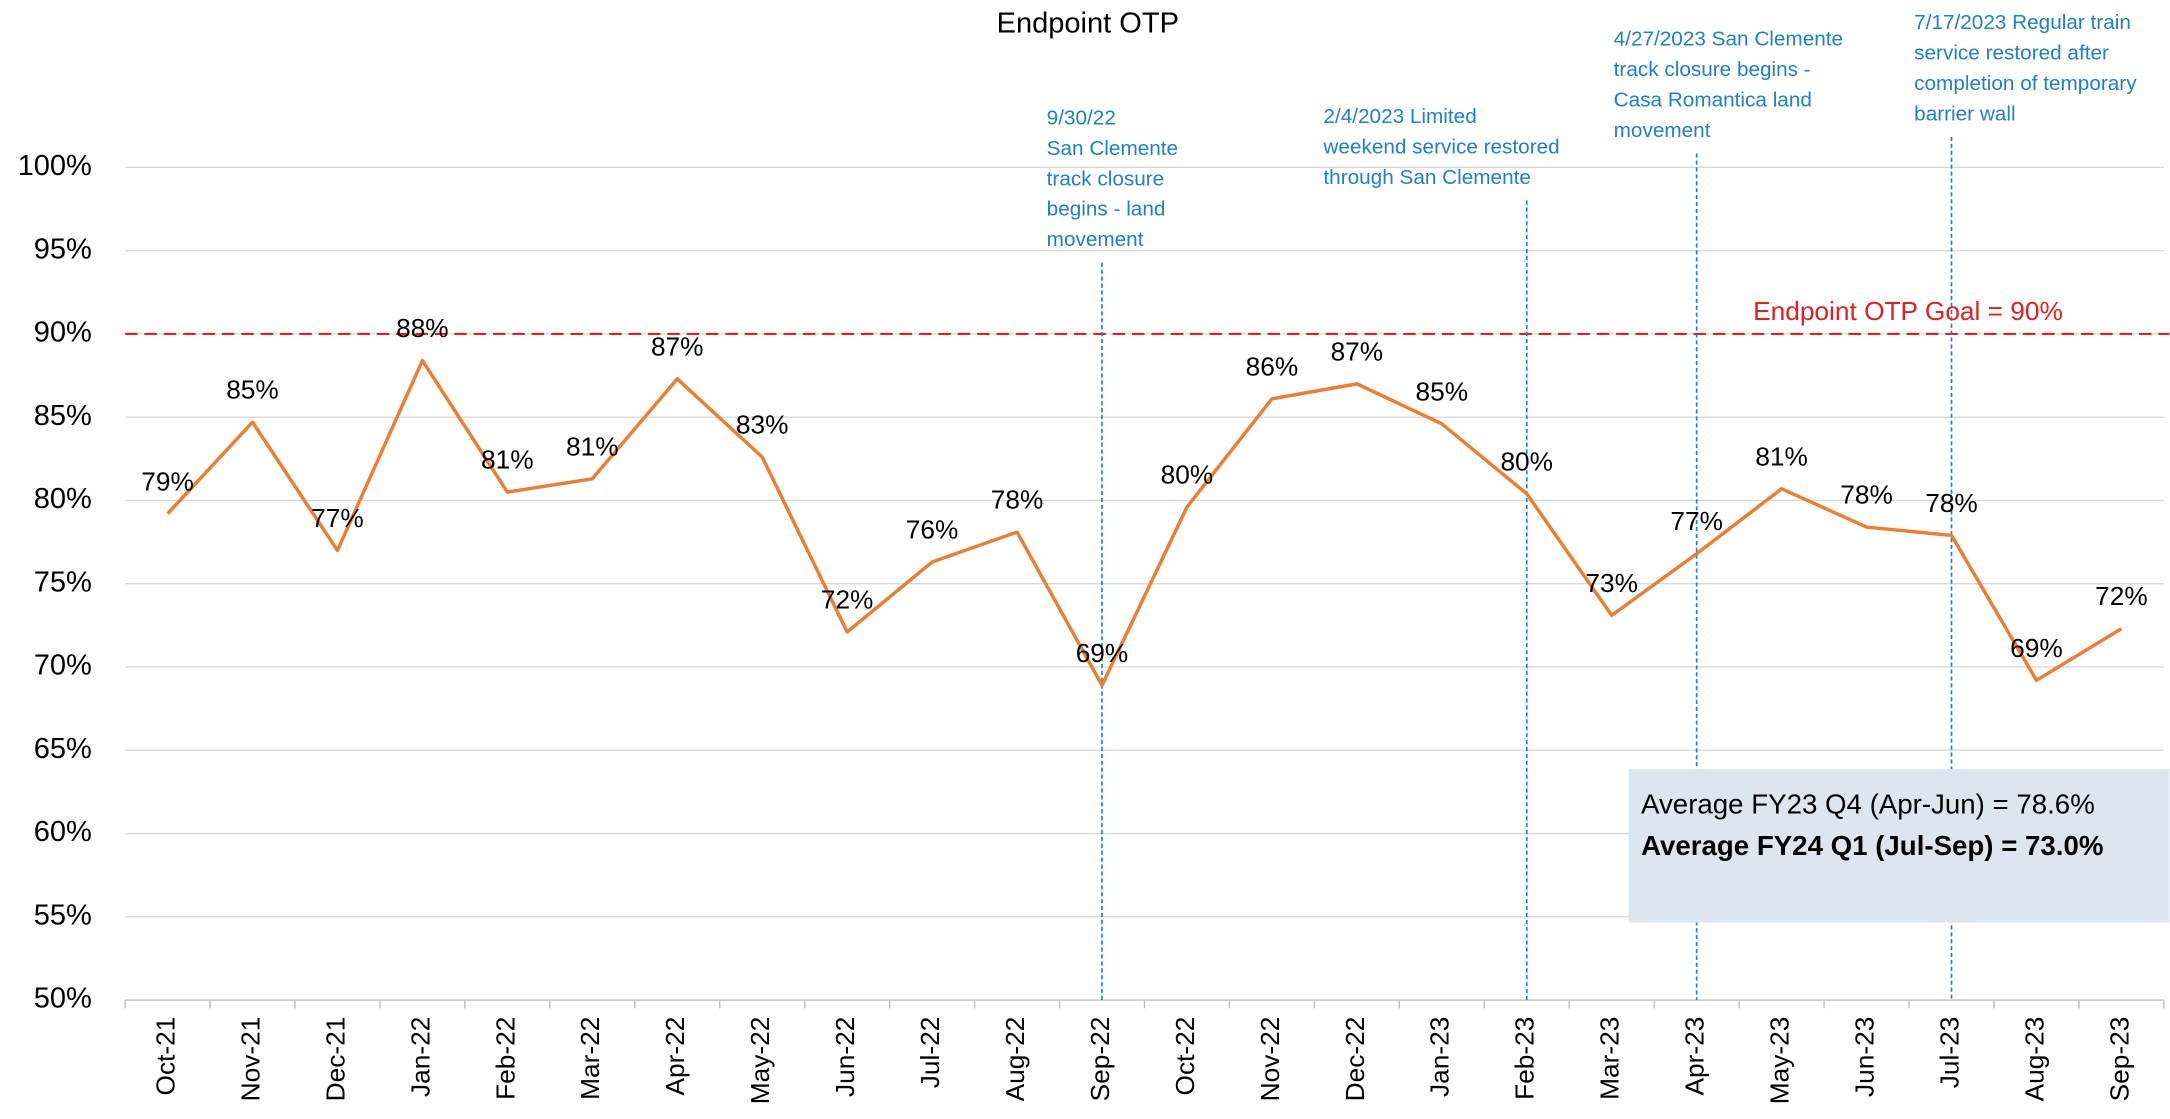 This screenshot has width=2170, height=1119. I want to click on y-tick-label: 50%, so click(63, 999).